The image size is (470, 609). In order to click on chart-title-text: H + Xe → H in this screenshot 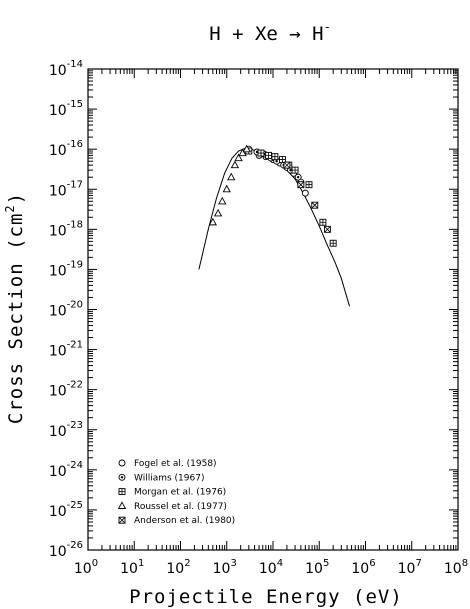, I will do `click(266, 34)`.